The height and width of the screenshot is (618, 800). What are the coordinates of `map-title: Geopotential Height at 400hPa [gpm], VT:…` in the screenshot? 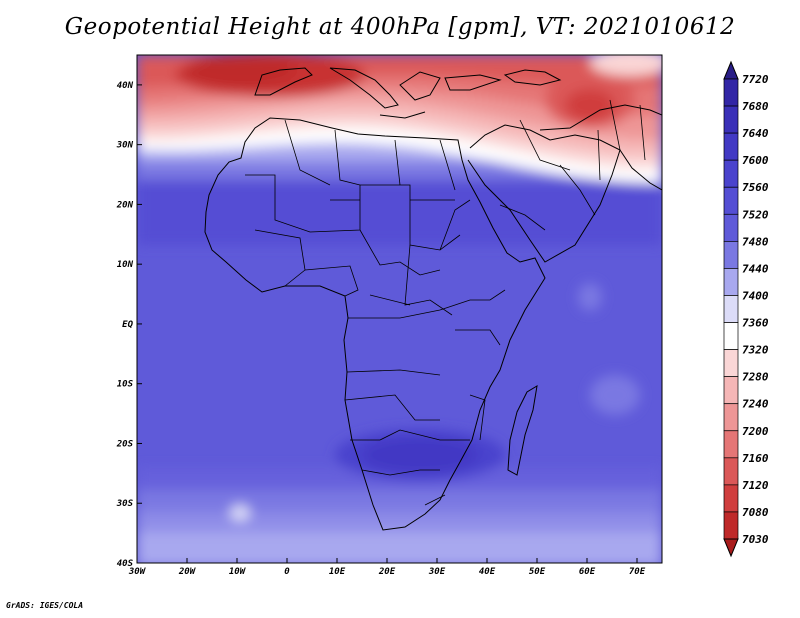 It's located at (400, 27).